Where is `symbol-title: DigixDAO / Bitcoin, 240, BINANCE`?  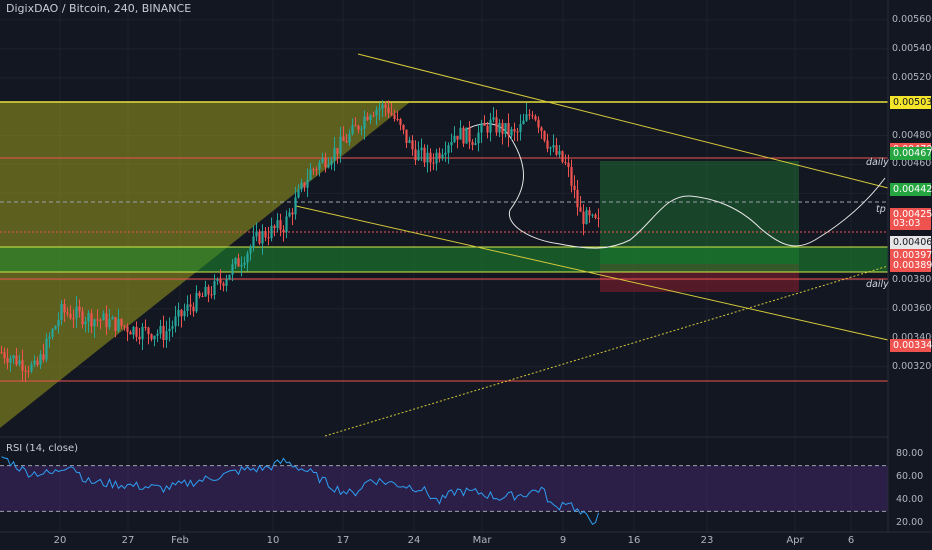 symbol-title: DigixDAO / Bitcoin, 240, BINANCE is located at coordinates (99, 8).